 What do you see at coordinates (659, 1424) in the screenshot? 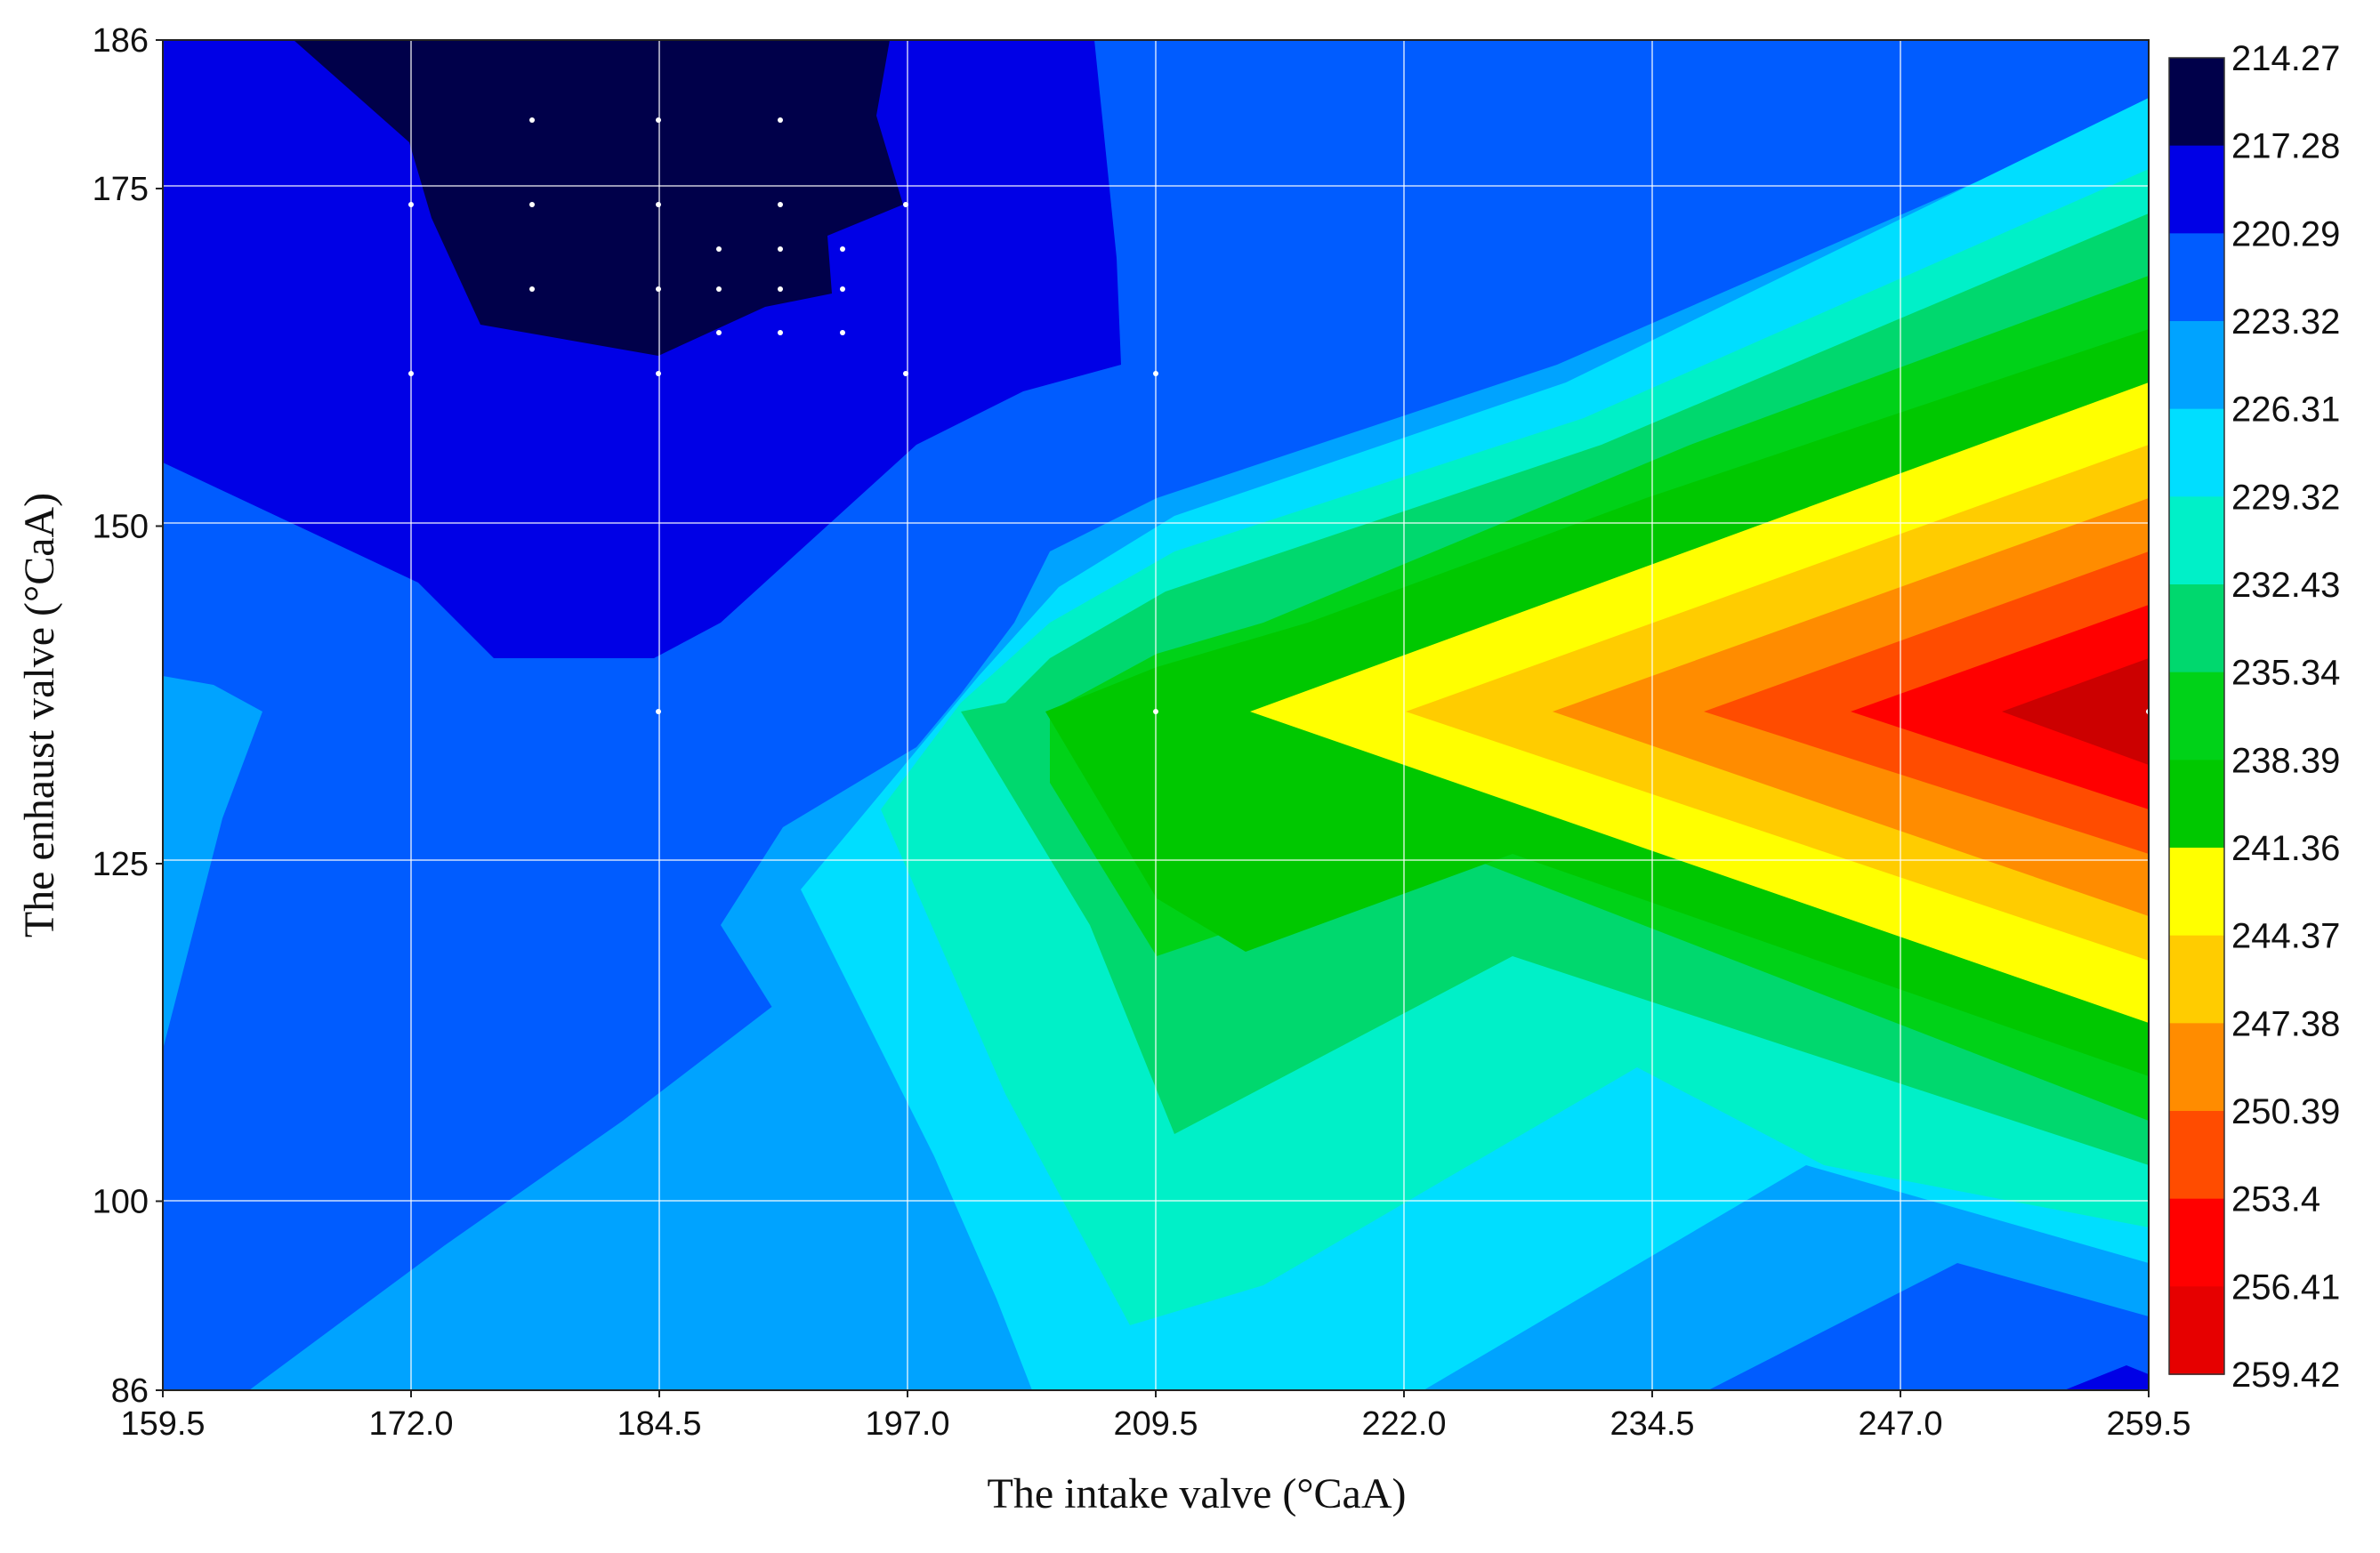
I see `x-tick-label: 184.5` at bounding box center [659, 1424].